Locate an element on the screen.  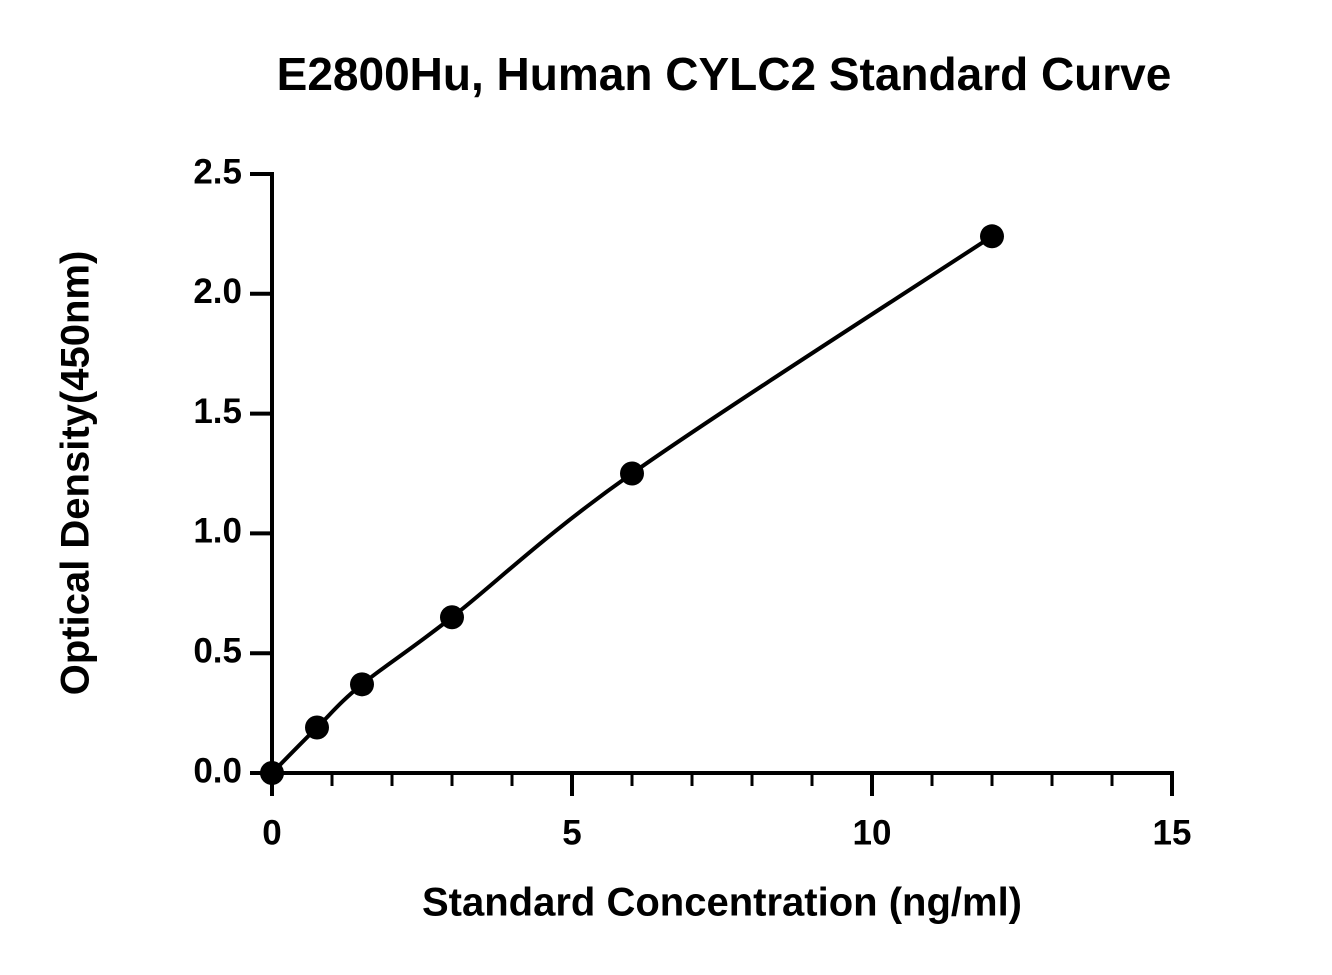
y-tick-label: 0.5 is located at coordinates (217, 650).